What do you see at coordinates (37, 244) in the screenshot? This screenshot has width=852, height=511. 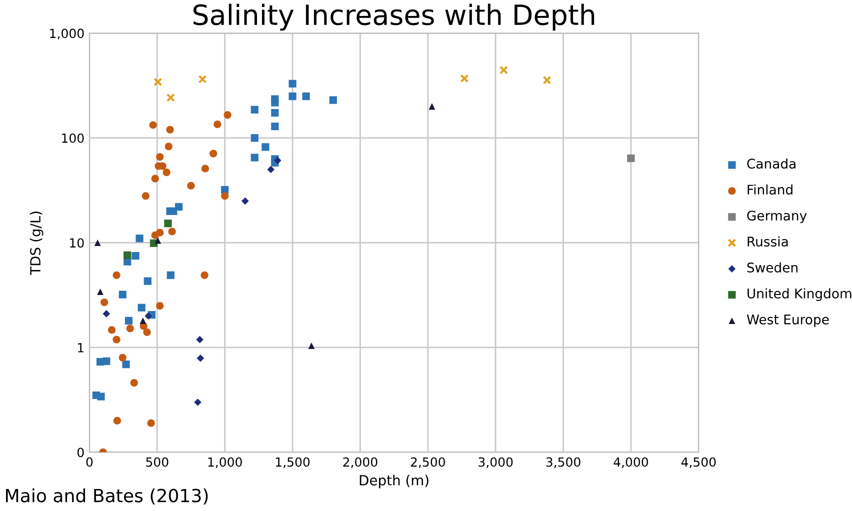 I see `y-axis-title: TDS (g/L)` at bounding box center [37, 244].